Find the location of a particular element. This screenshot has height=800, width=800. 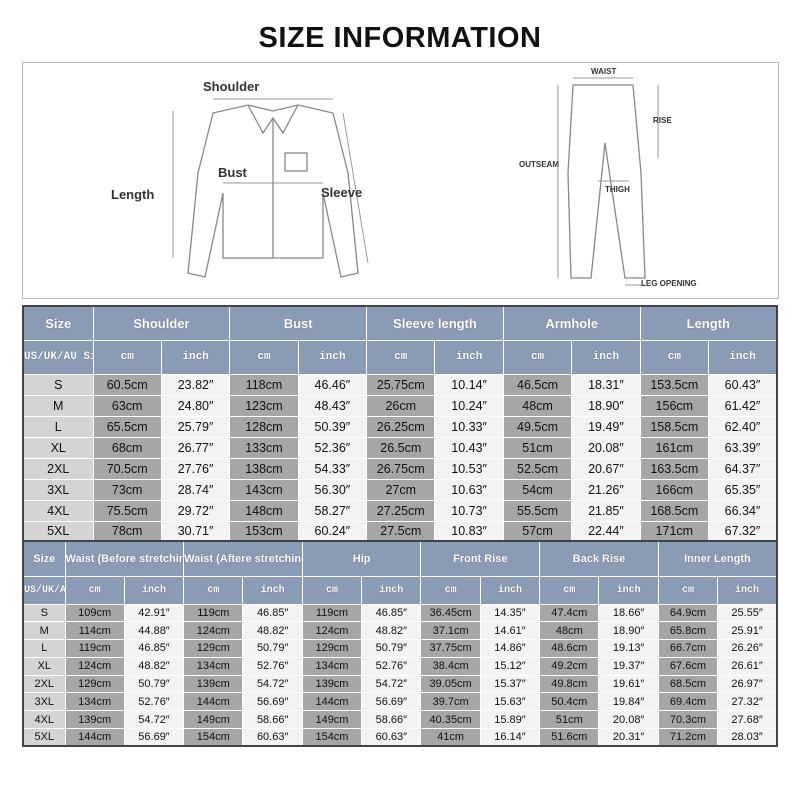

cm-value-cell: 128cm is located at coordinates (264, 426).